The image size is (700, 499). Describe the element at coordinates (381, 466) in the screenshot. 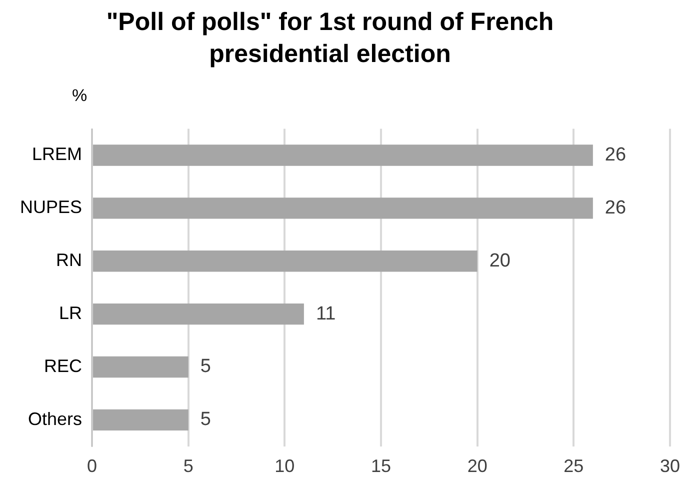

I see `x-tick-label: 15` at that location.